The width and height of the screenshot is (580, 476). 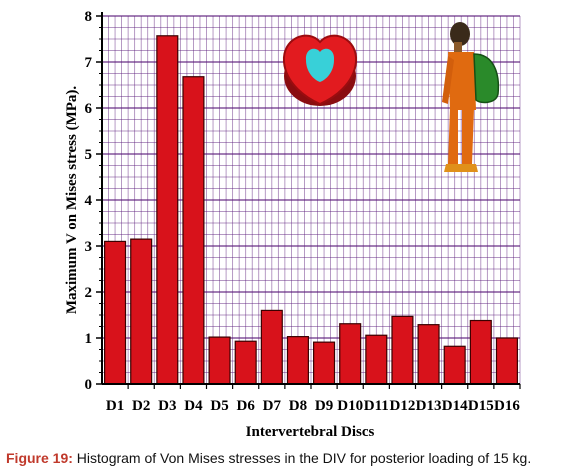 I want to click on x-tick-label-d2: D2, so click(x=141, y=406).